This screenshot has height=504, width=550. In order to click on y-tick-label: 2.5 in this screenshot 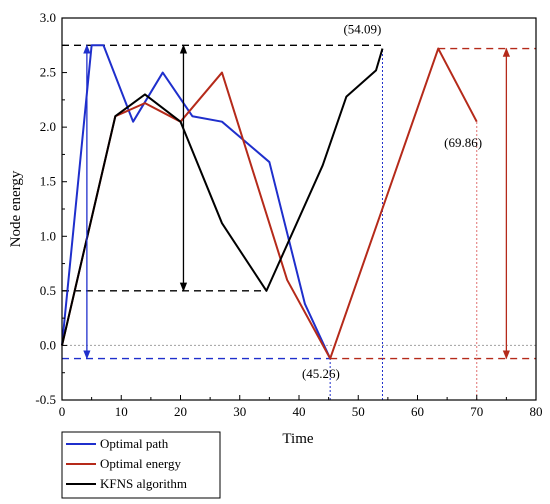, I will do `click(48, 72)`.